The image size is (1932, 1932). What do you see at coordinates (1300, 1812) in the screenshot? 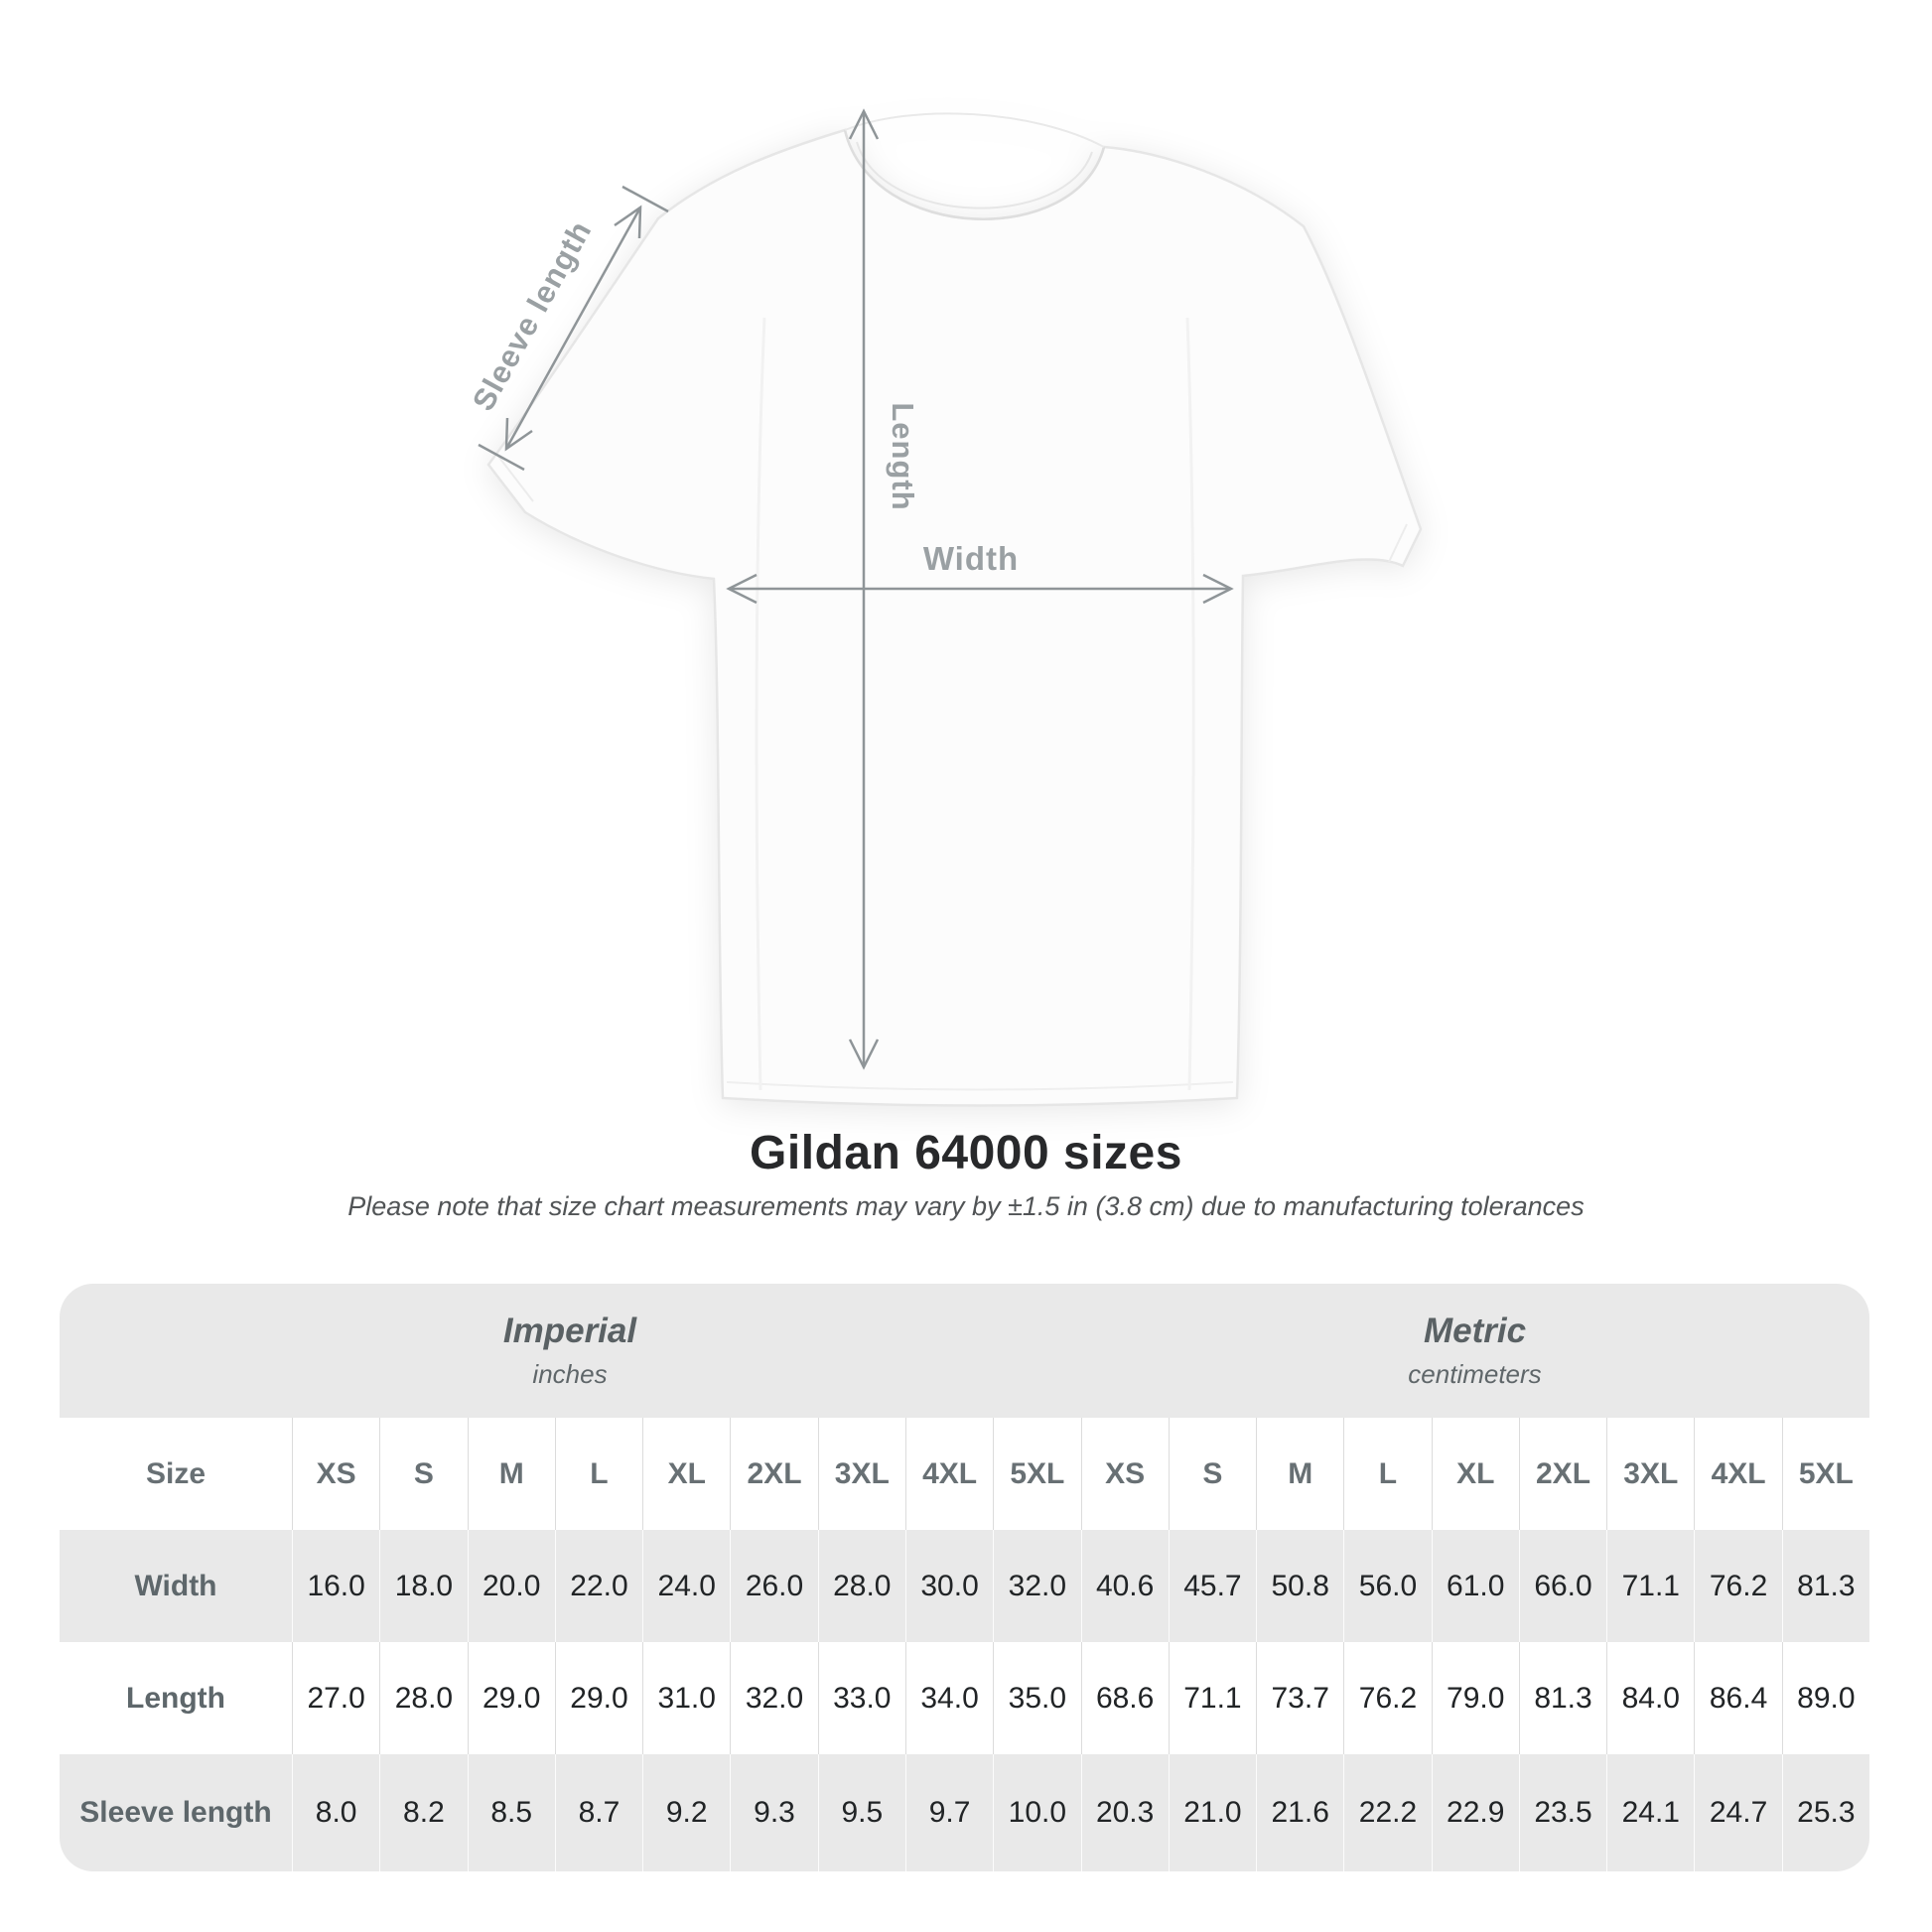
I see `metric-value-cell: 21.6` at bounding box center [1300, 1812].